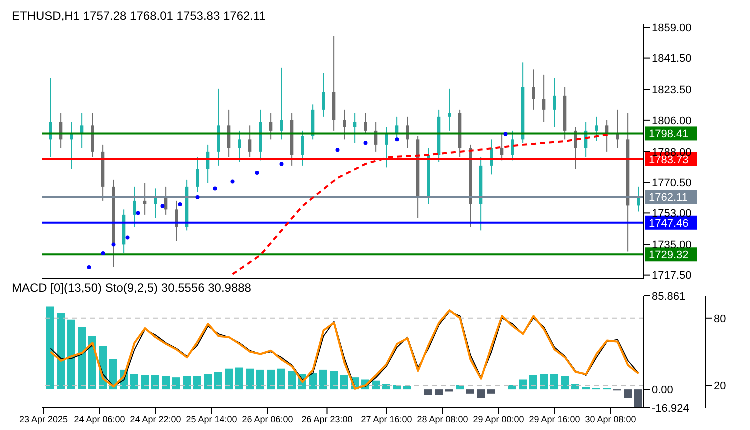 The width and height of the screenshot is (750, 430). Describe the element at coordinates (672, 183) in the screenshot. I see `y-tick-label: 1770.50` at that location.